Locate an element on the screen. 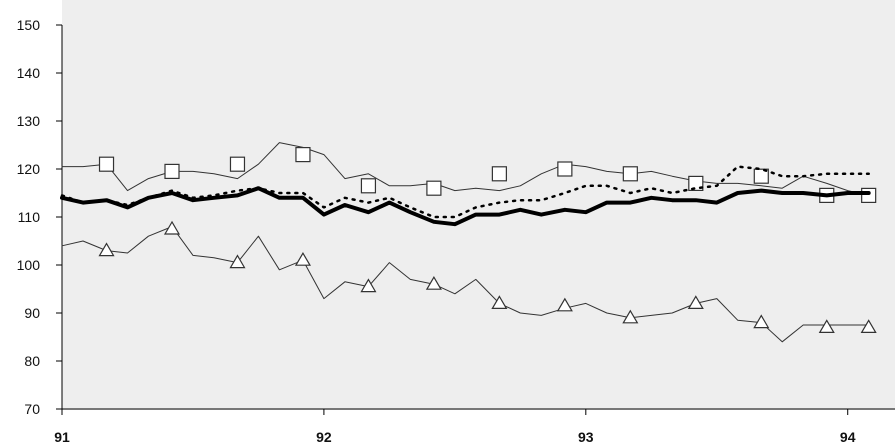 Image resolution: width=895 pixels, height=445 pixels. y-tick-label: 150 is located at coordinates (29, 25).